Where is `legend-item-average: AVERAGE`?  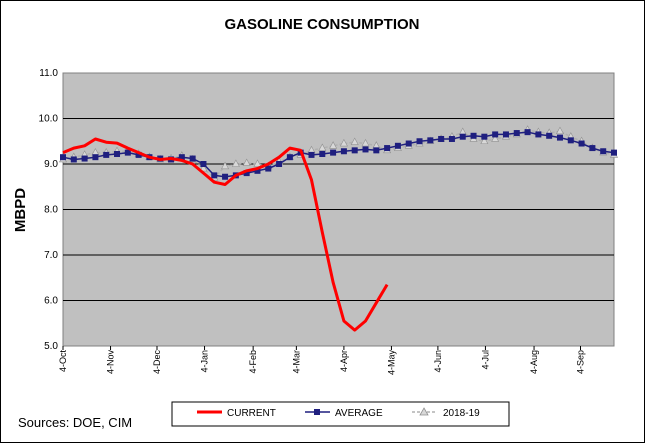 legend-item-average: AVERAGE is located at coordinates (344, 413).